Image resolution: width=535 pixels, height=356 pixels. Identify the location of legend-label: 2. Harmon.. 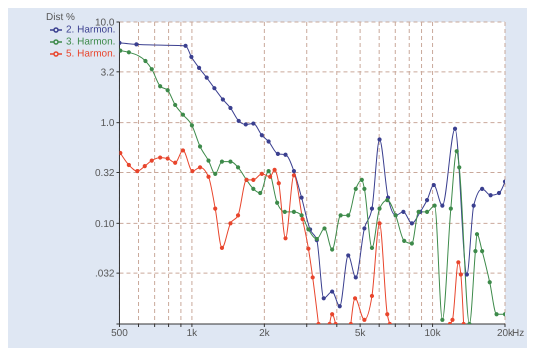
(91, 30).